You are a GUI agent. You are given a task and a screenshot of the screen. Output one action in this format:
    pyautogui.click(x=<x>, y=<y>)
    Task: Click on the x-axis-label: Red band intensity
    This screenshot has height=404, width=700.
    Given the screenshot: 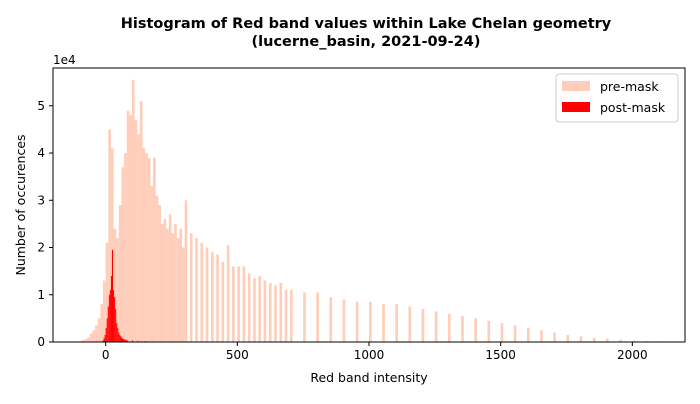 What is the action you would take?
    pyautogui.click(x=369, y=377)
    